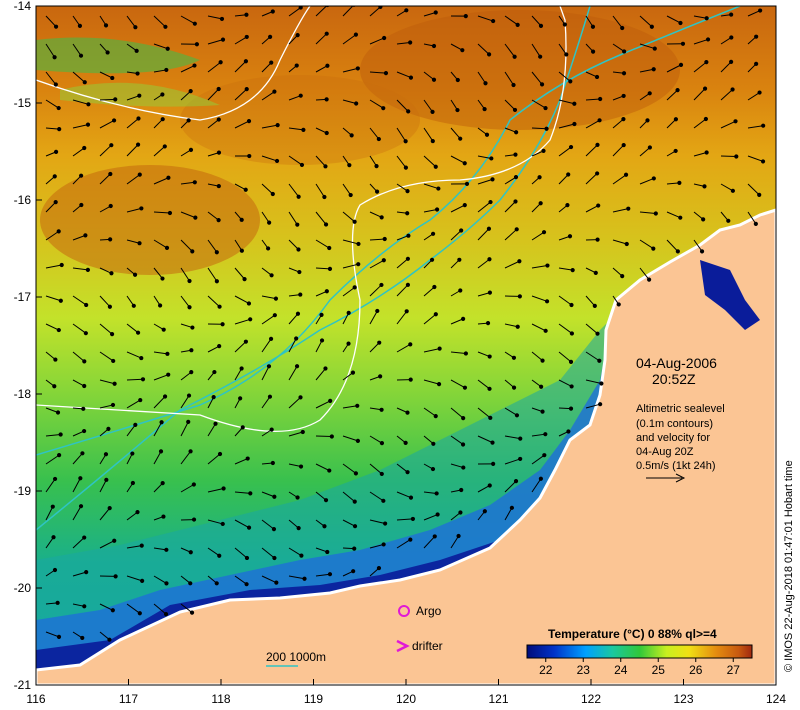  I want to click on svg-text: 0.5m/s (1kt 24h), so click(675, 466).